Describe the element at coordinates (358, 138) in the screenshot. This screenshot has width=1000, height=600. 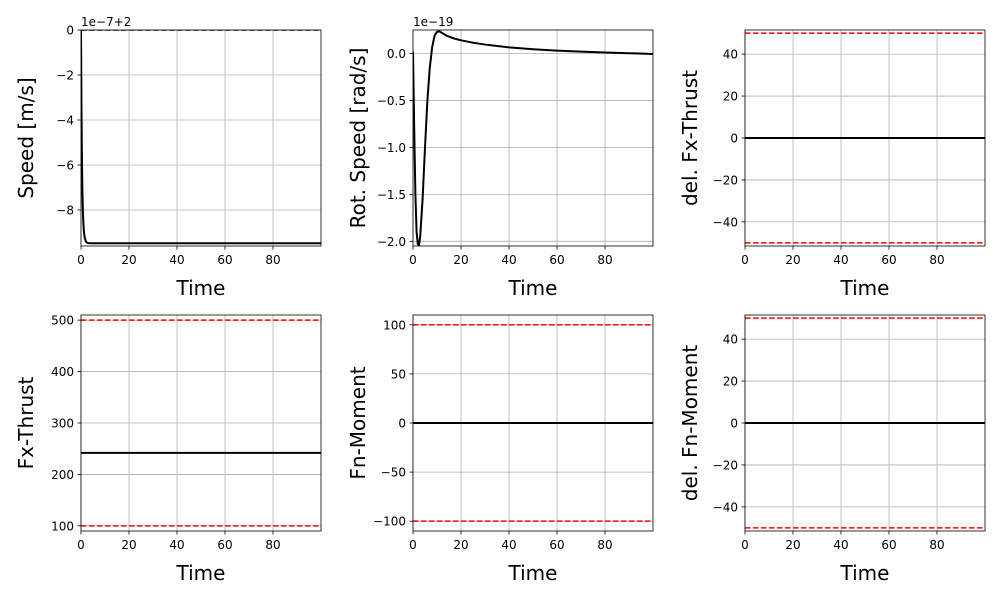
I see `y-axis-label: Rot. Speed [rad/s]` at that location.